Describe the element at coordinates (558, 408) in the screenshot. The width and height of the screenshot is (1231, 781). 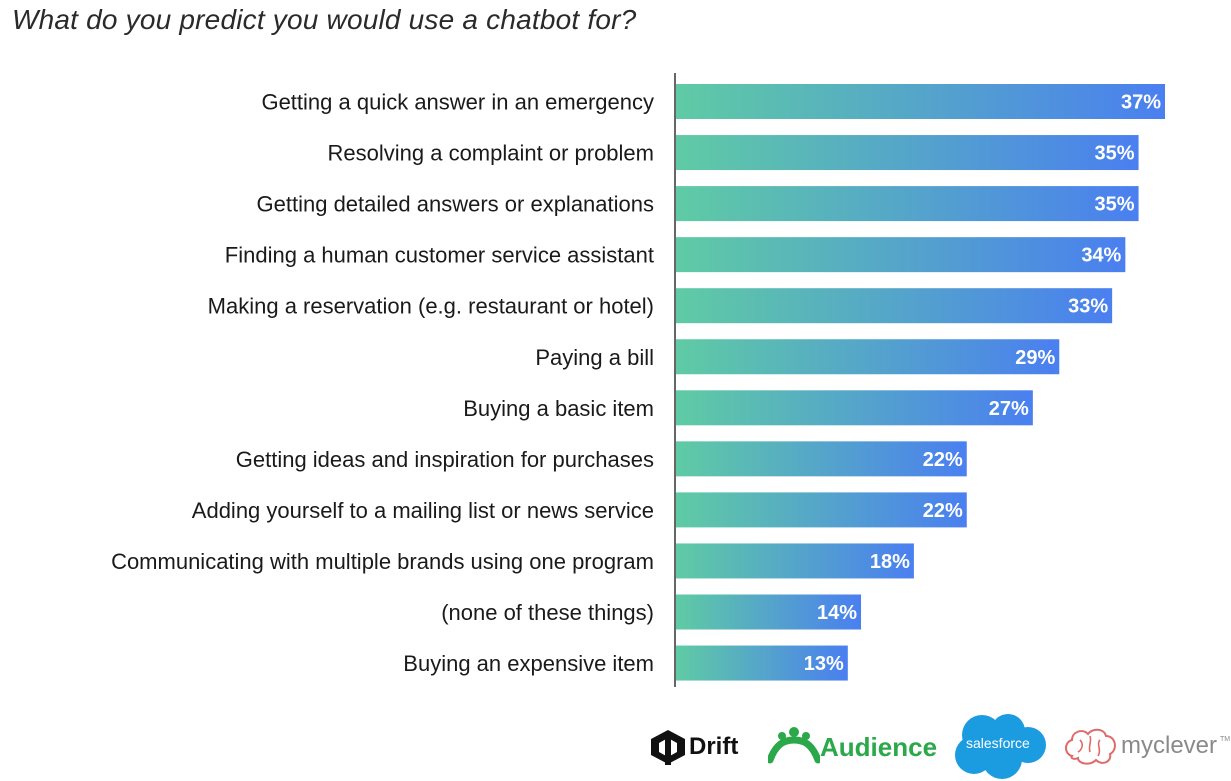
I see `category-label: Buying a basic item` at that location.